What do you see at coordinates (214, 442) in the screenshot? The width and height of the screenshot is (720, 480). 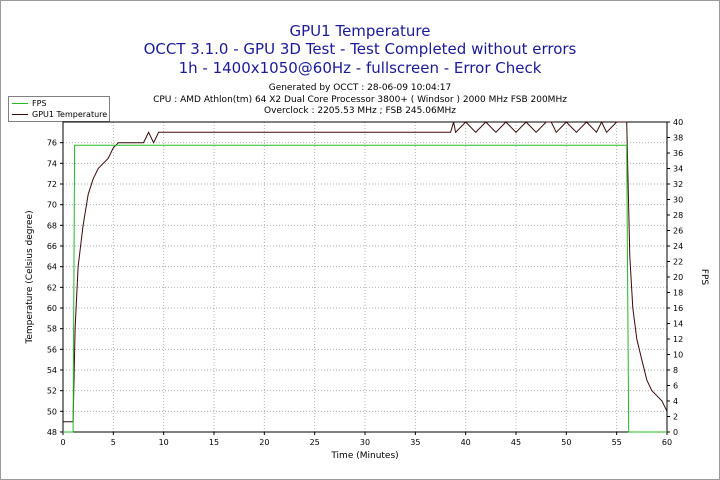 I see `x-tick-label: 15` at bounding box center [214, 442].